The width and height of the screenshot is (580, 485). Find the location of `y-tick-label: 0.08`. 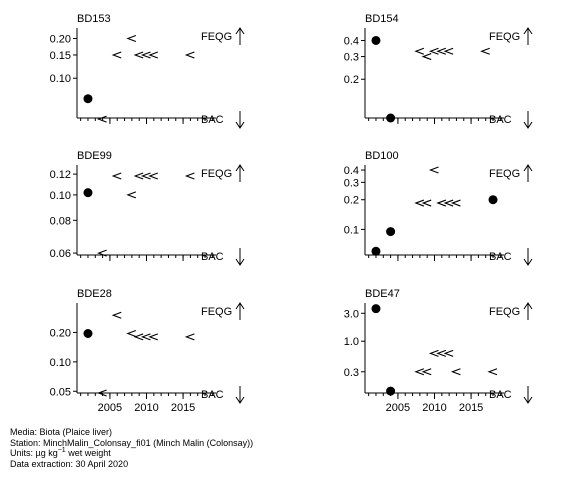

y-tick-label: 0.08 is located at coordinates (60, 221).